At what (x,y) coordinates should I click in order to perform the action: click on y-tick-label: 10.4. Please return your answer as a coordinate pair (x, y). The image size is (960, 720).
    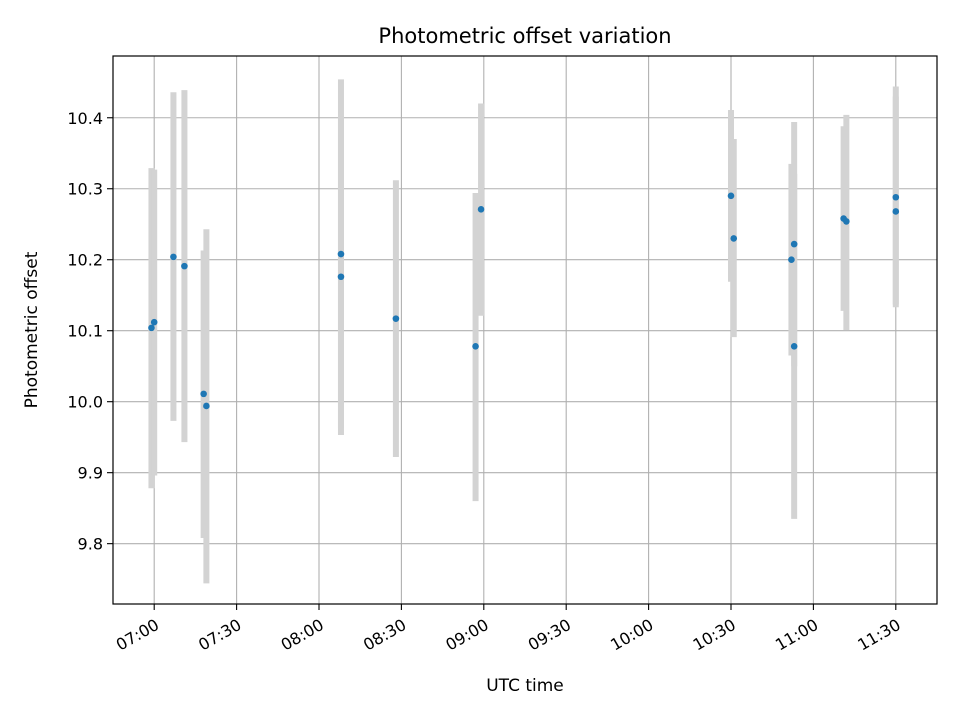
    Looking at the image, I should click on (85, 118).